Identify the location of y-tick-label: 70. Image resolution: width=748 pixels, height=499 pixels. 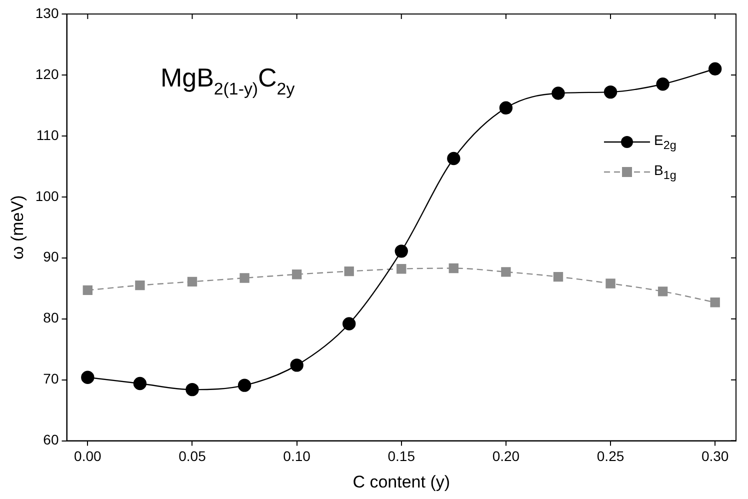
(51, 378).